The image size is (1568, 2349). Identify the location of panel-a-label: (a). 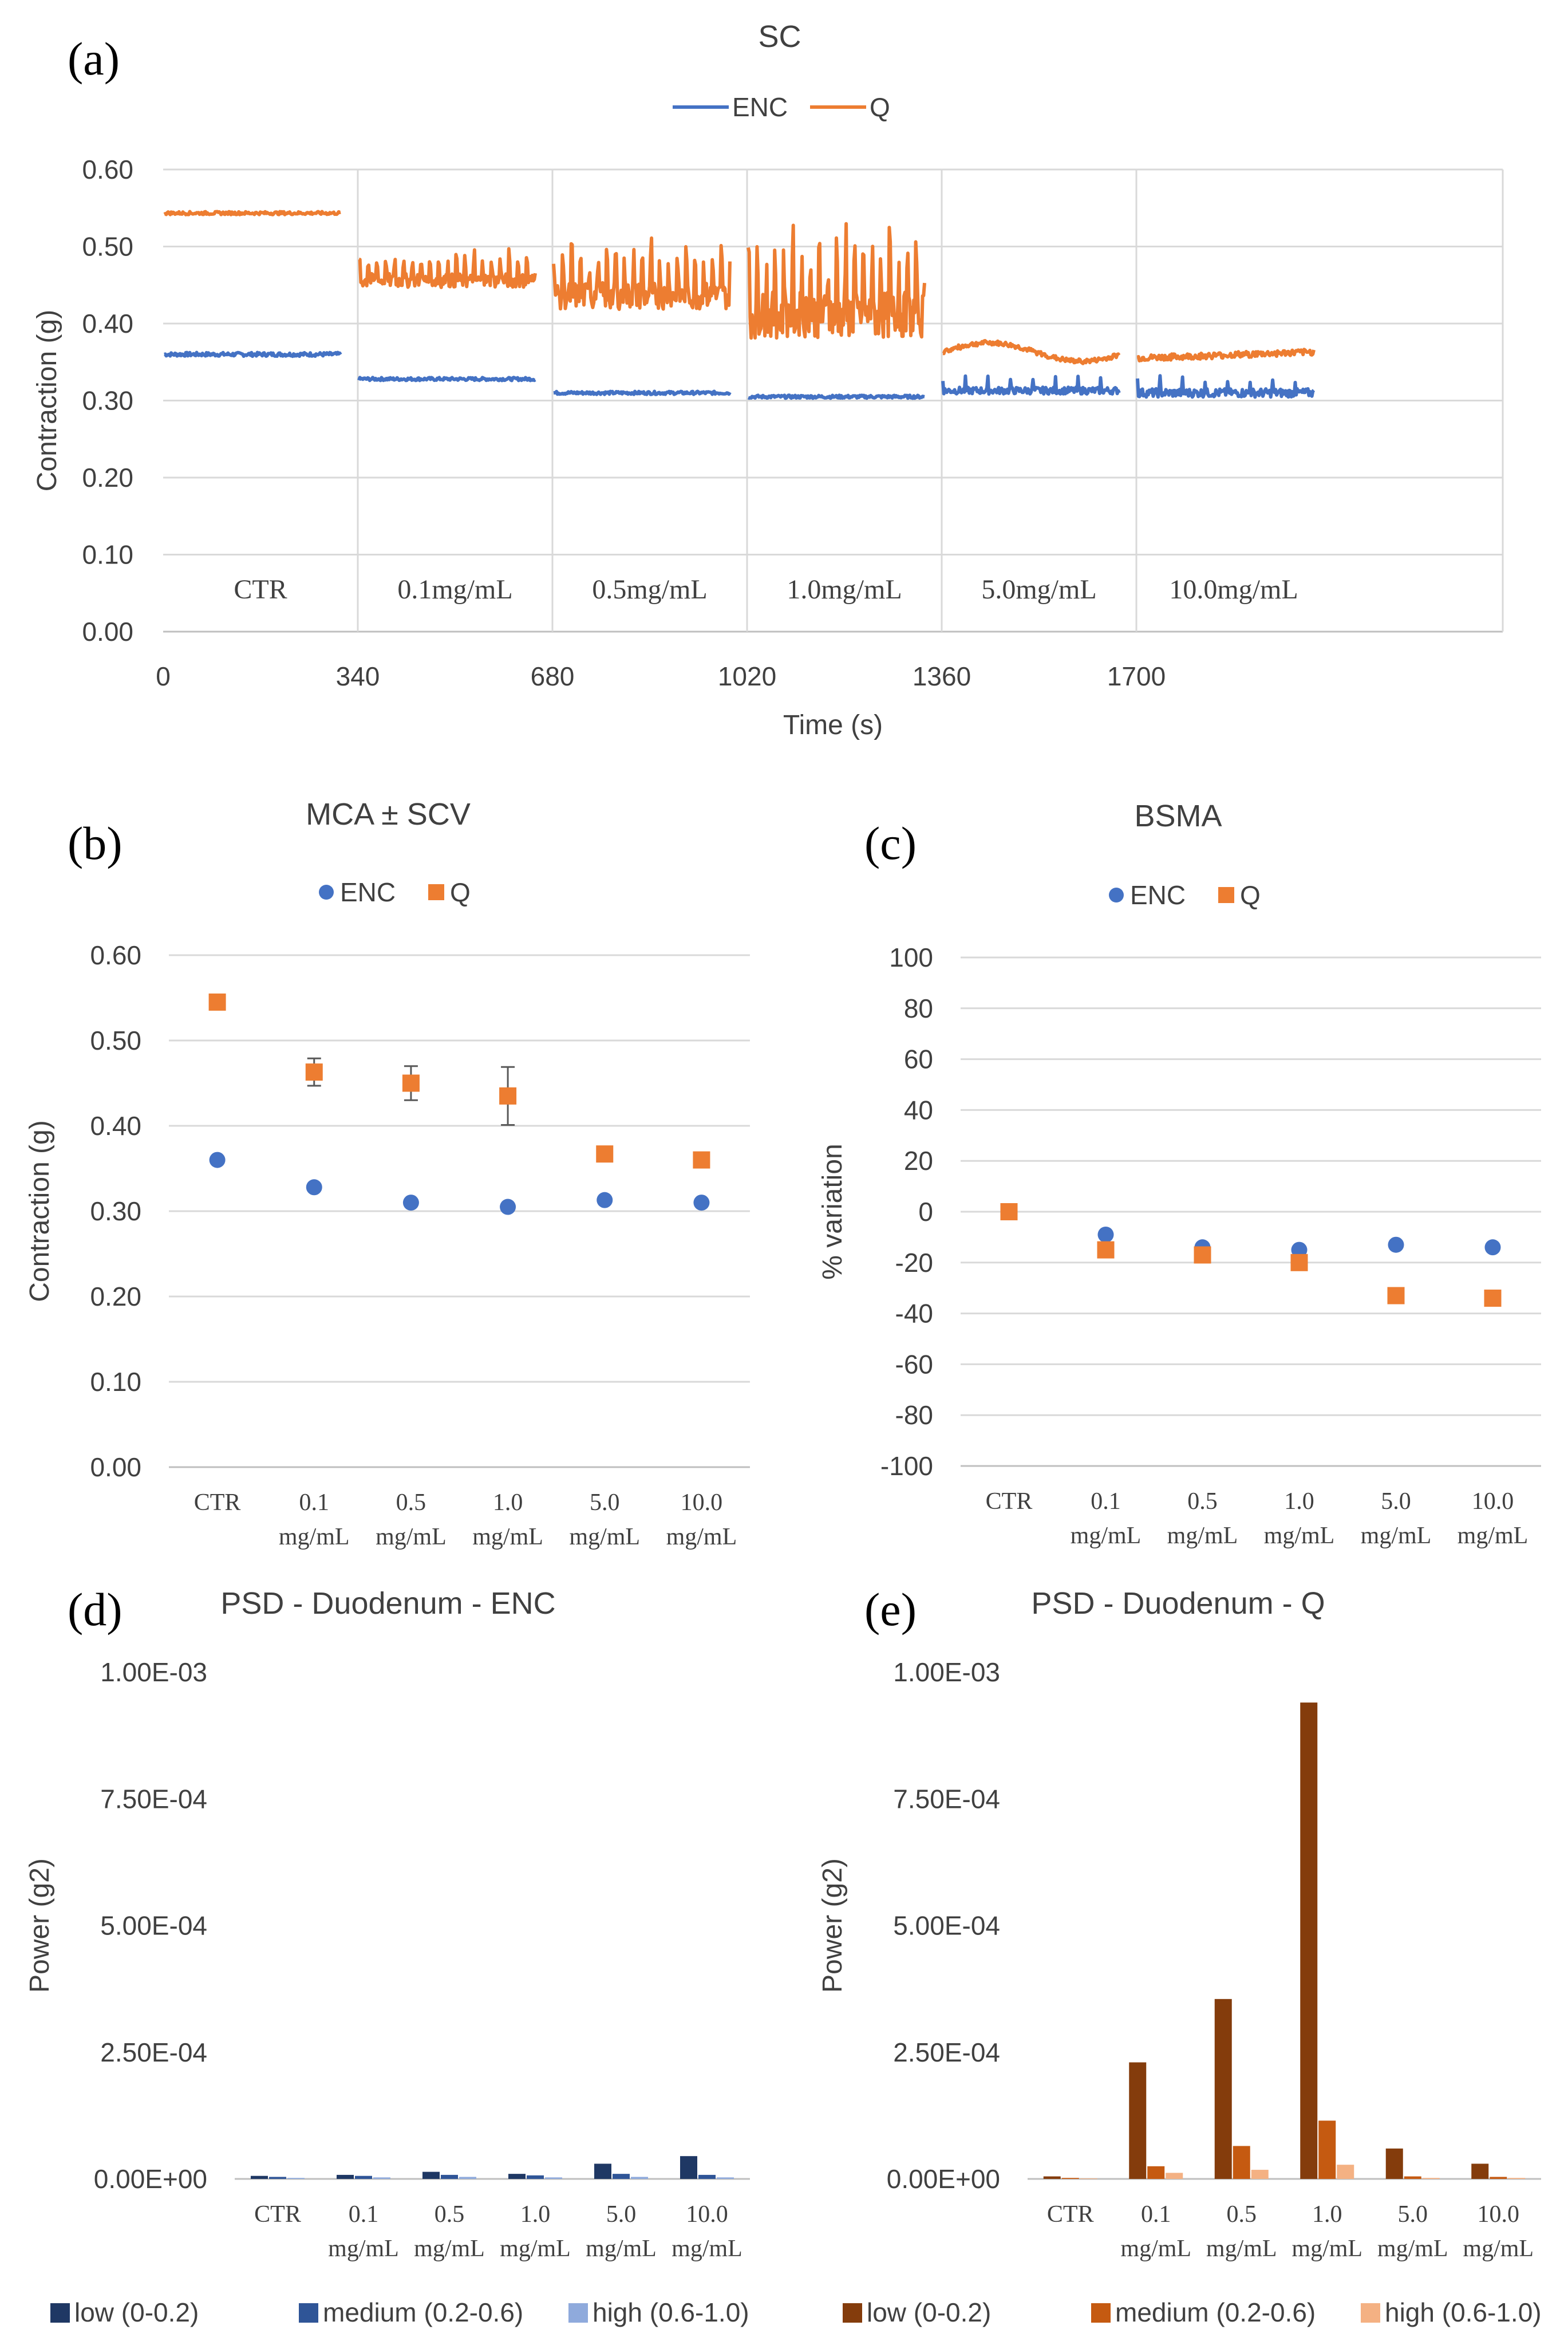
(94, 59).